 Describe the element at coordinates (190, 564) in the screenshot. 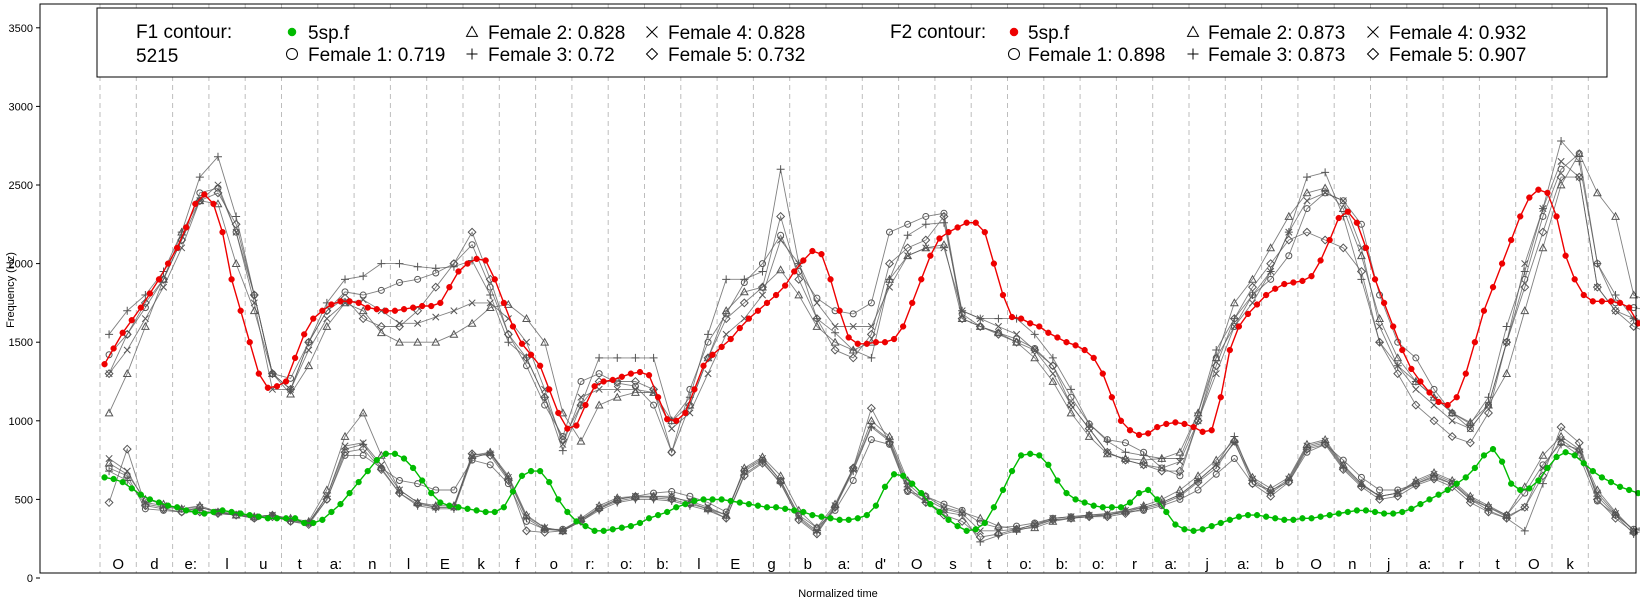

I see `segment-label: e:` at that location.